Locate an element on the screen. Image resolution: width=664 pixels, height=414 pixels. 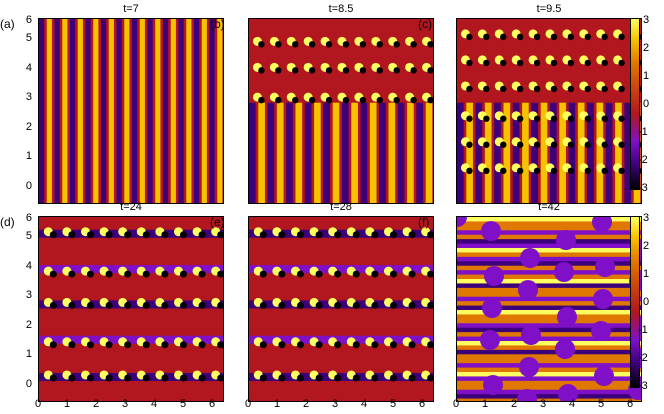
xtick: 6 is located at coordinates (422, 404).